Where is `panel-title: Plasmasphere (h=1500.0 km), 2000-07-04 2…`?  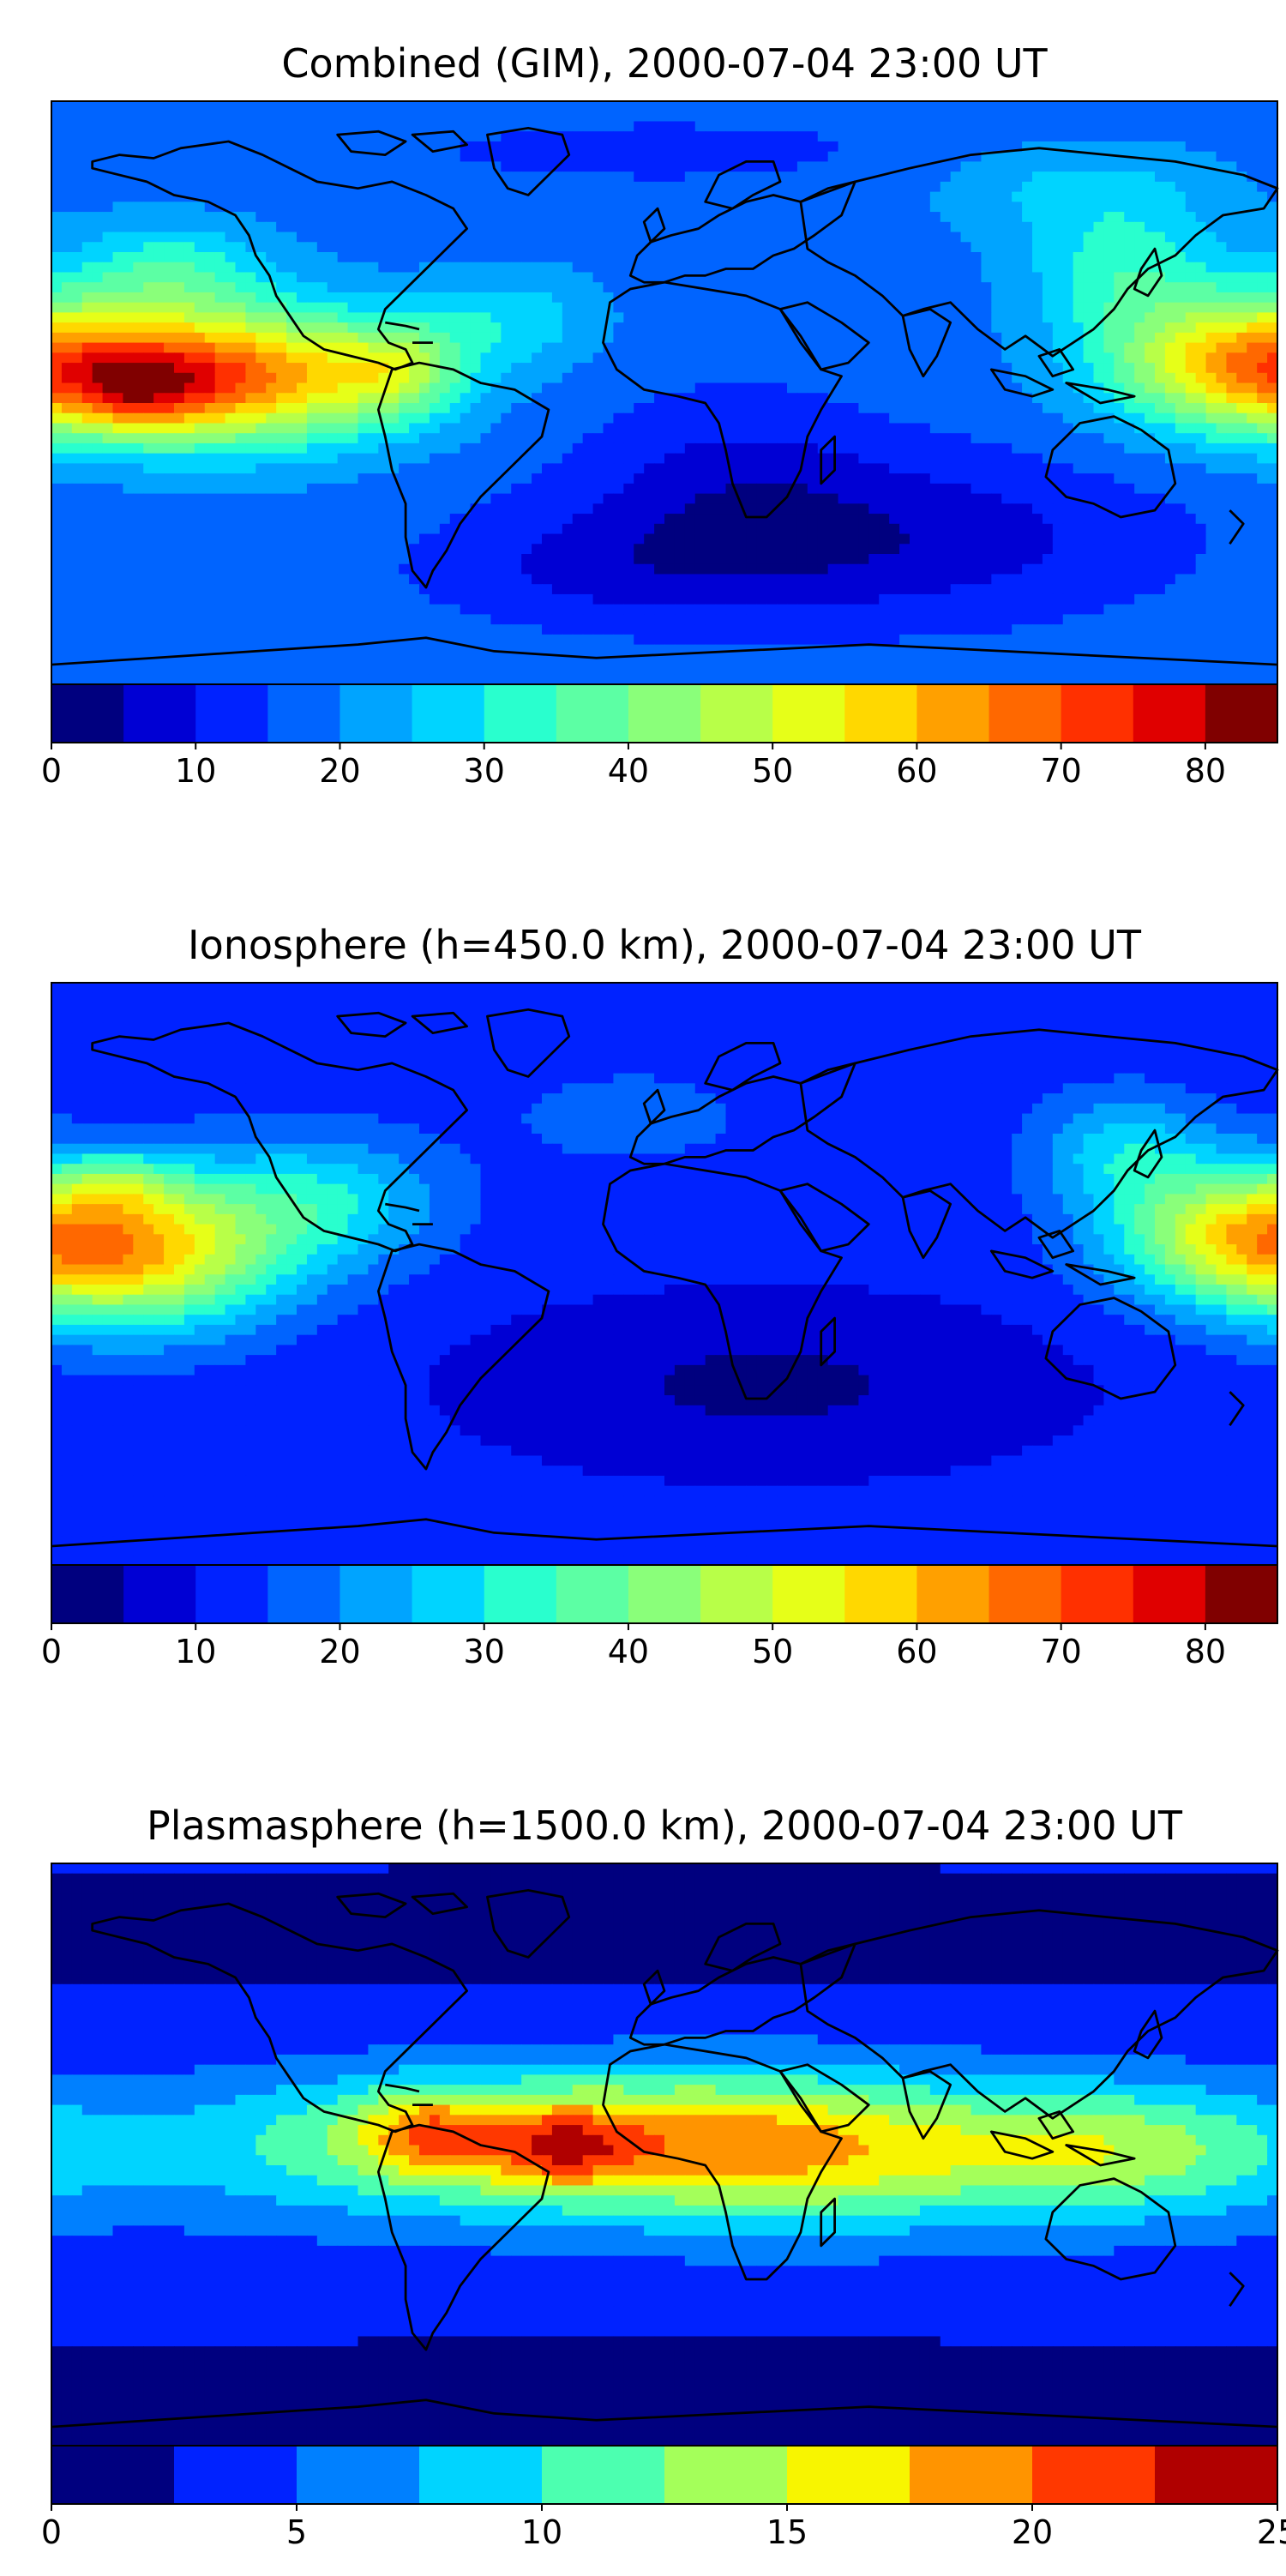 panel-title: Plasmasphere (h=1500.0 km), 2000-07-04 2… is located at coordinates (665, 1826).